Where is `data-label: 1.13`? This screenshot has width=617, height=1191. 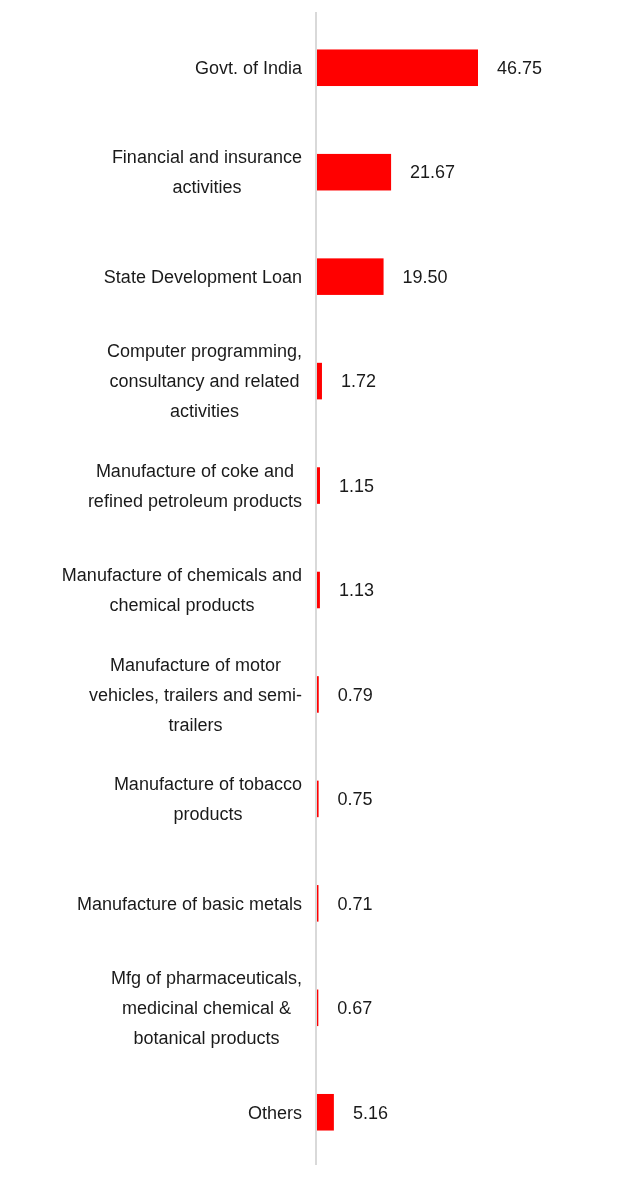 data-label: 1.13 is located at coordinates (356, 590).